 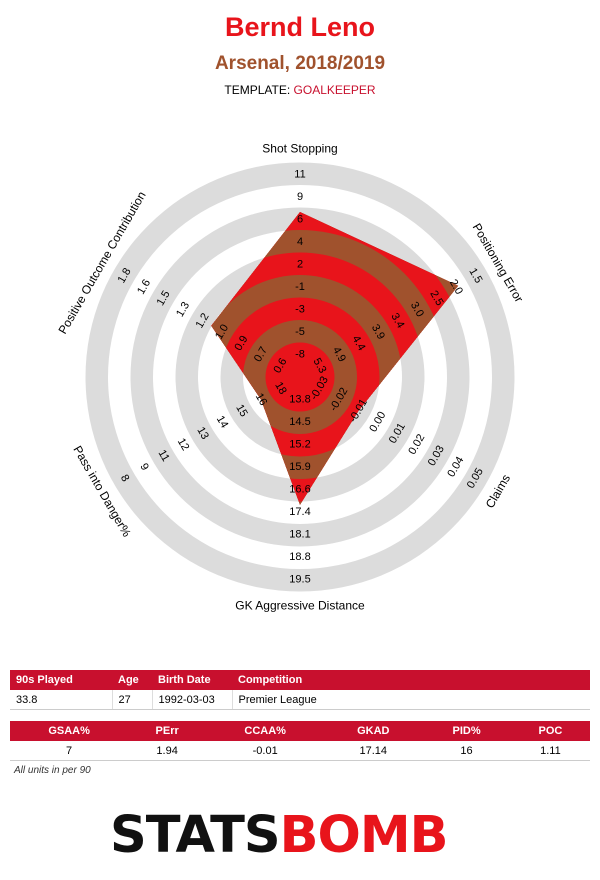 I want to click on stats-header-perr: PErr, so click(x=167, y=731).